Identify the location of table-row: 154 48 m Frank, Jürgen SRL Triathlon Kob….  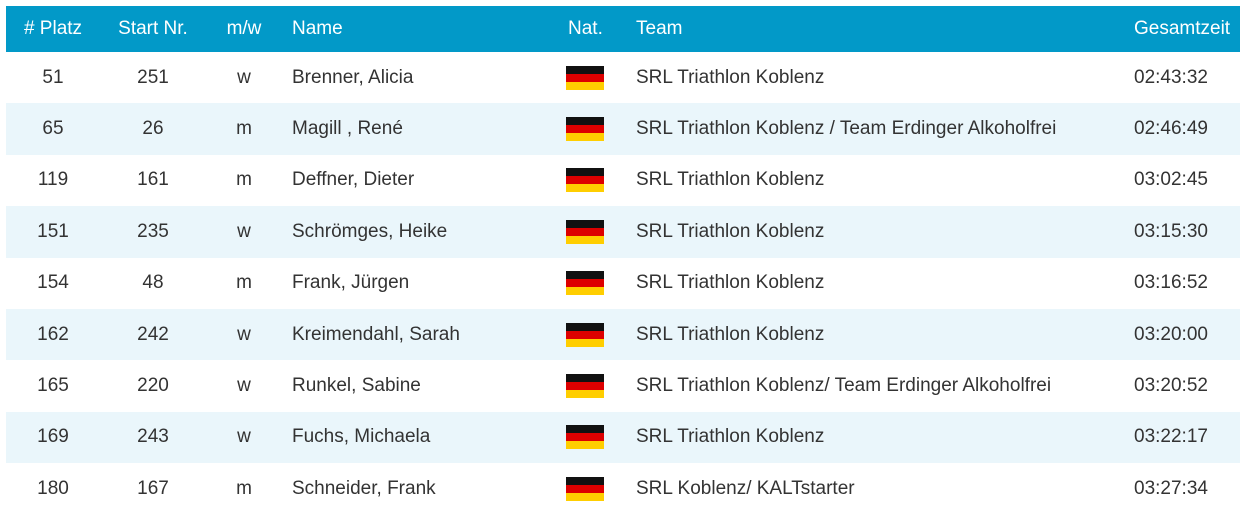
(623, 283).